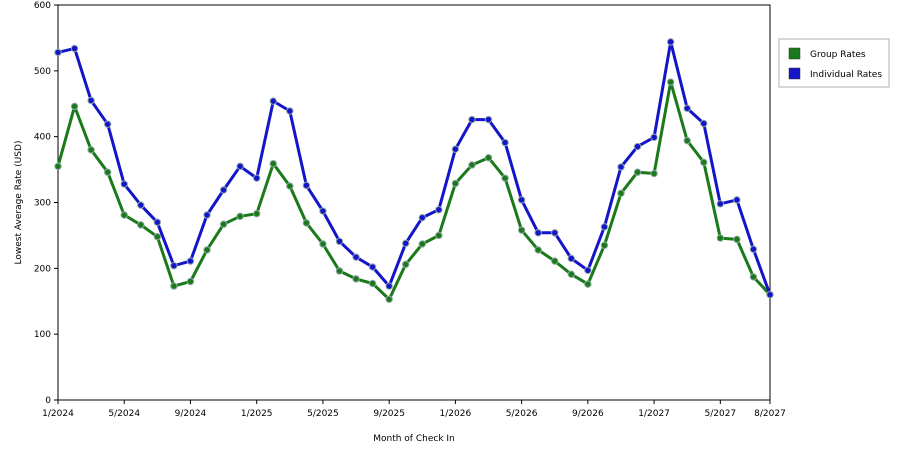 This screenshot has height=450, width=900. Describe the element at coordinates (794, 73) in the screenshot. I see `legend-swatch-individual-rates` at that location.